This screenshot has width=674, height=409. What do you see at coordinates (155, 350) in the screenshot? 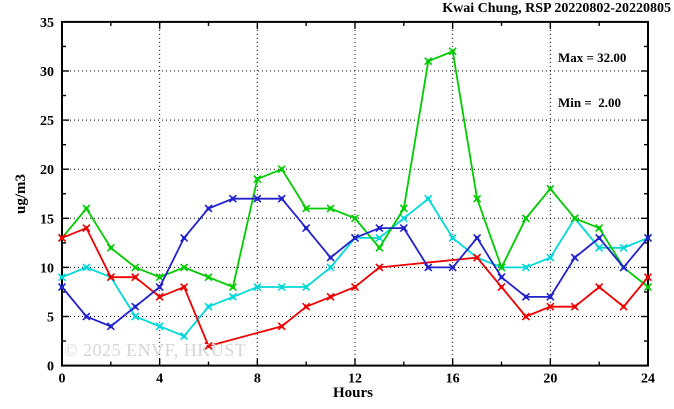
I see `watermark: © 2025 ENVF, HKUST` at bounding box center [155, 350].